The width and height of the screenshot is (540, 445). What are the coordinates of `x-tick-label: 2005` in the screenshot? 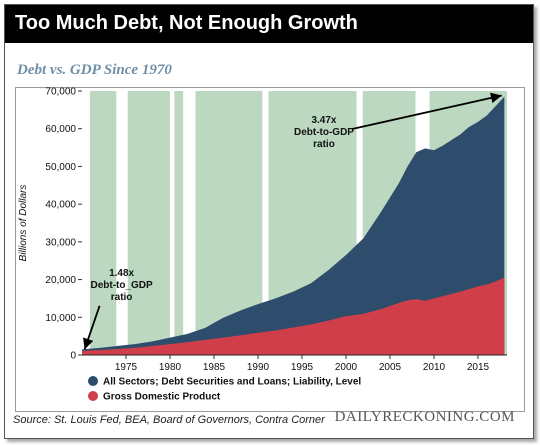 It's located at (390, 367).